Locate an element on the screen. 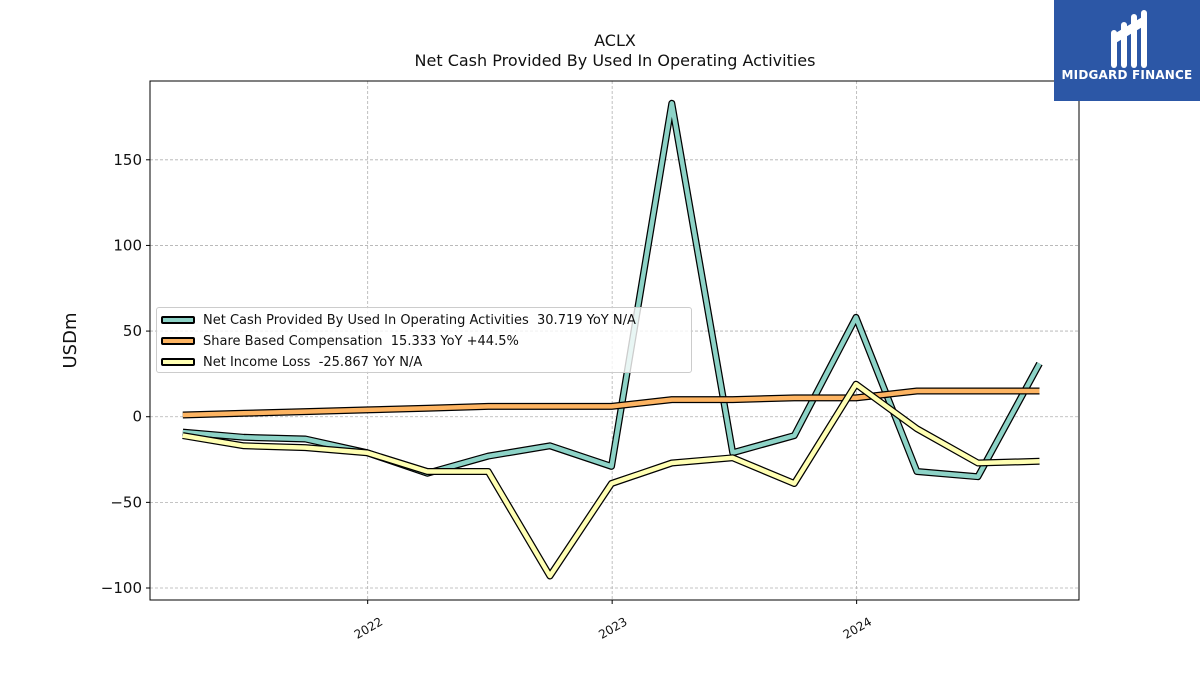 The width and height of the screenshot is (1200, 675). midgard-finance-logo: MIDGARD FINANCE is located at coordinates (1127, 50).